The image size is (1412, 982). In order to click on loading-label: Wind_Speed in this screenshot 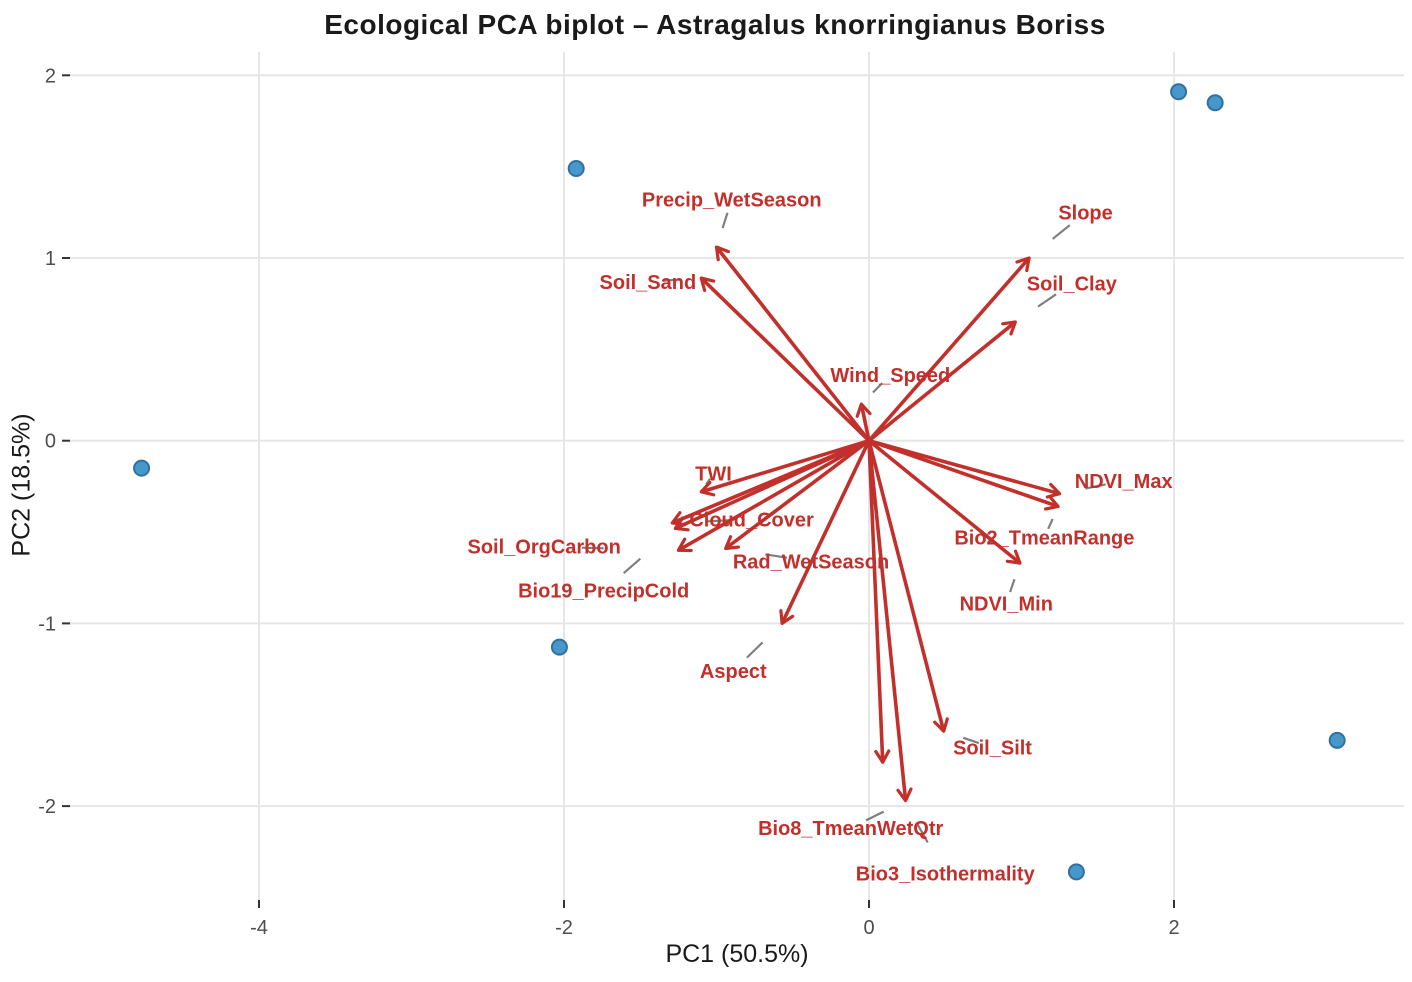, I will do `click(890, 376)`.